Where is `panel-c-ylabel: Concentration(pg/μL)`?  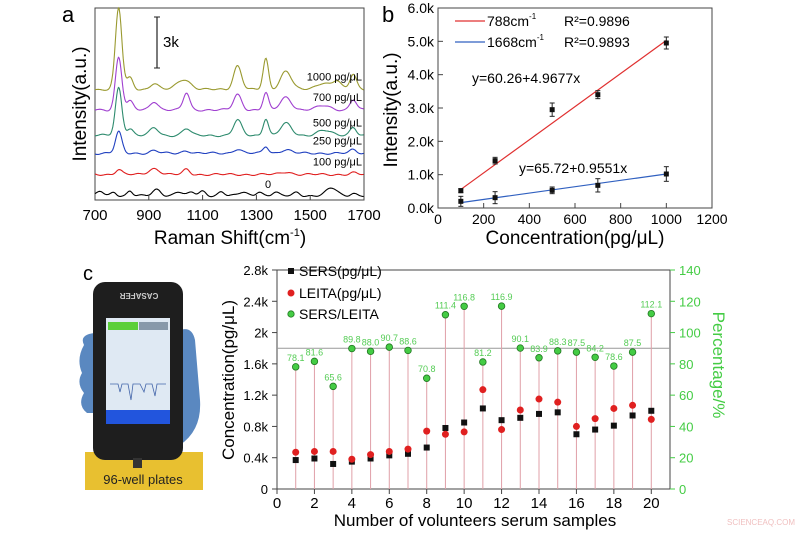 panel-c-ylabel: Concentration(pg/μL) is located at coordinates (228, 380).